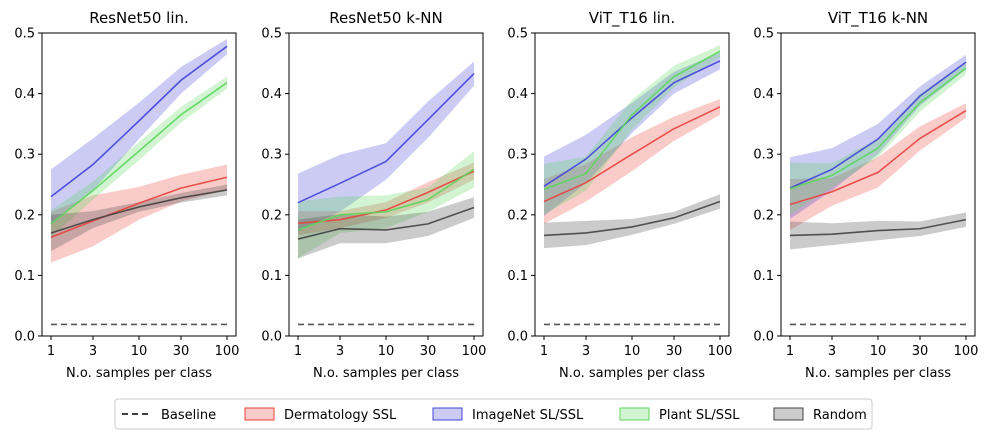 The width and height of the screenshot is (988, 437). I want to click on chart-title: ResNet50 lin., so click(139, 18).